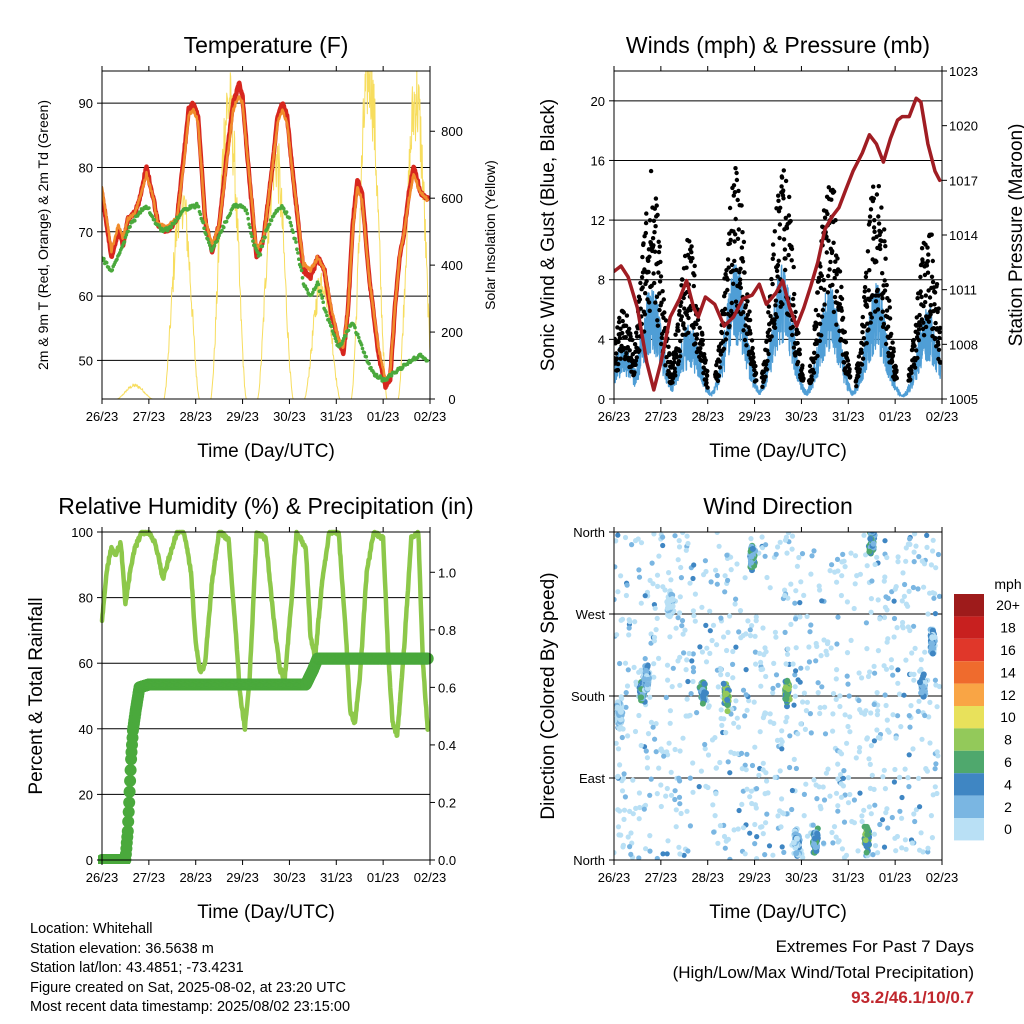 This screenshot has width=1024, height=1024. What do you see at coordinates (778, 235) in the screenshot?
I see `plot-border` at bounding box center [778, 235].